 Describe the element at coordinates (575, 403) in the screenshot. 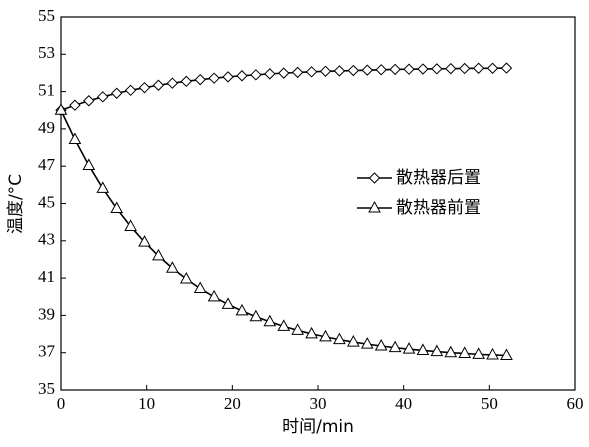

I see `x-tick-label: 60` at that location.